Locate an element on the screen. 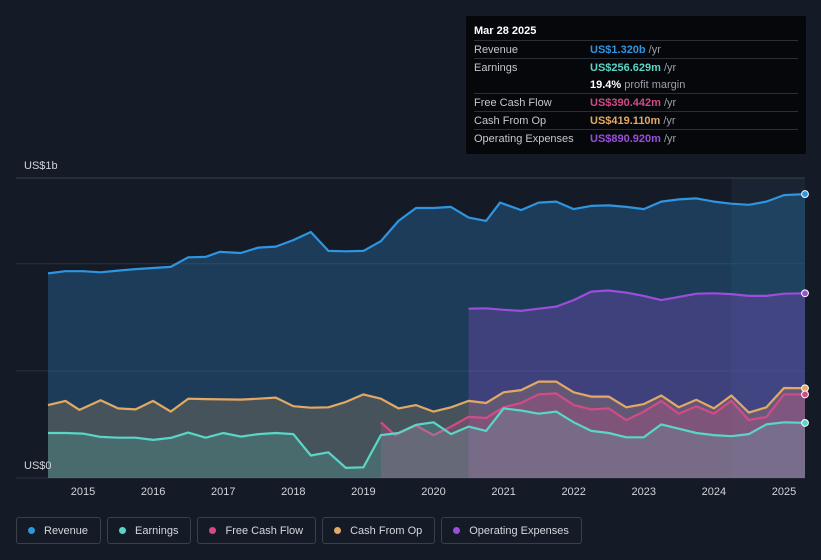 The height and width of the screenshot is (560, 821). forecast-shade is located at coordinates (768, 328).